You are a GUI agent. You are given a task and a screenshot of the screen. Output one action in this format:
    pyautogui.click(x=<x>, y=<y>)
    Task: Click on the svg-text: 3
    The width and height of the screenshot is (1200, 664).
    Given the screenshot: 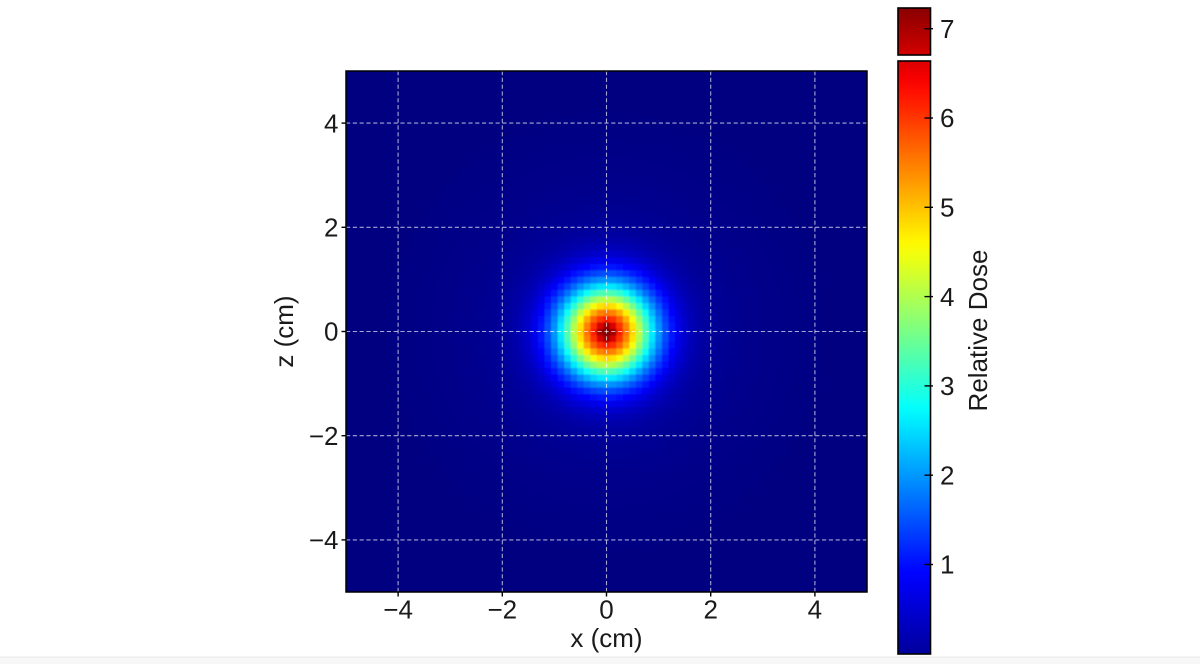 What is the action you would take?
    pyautogui.click(x=947, y=386)
    